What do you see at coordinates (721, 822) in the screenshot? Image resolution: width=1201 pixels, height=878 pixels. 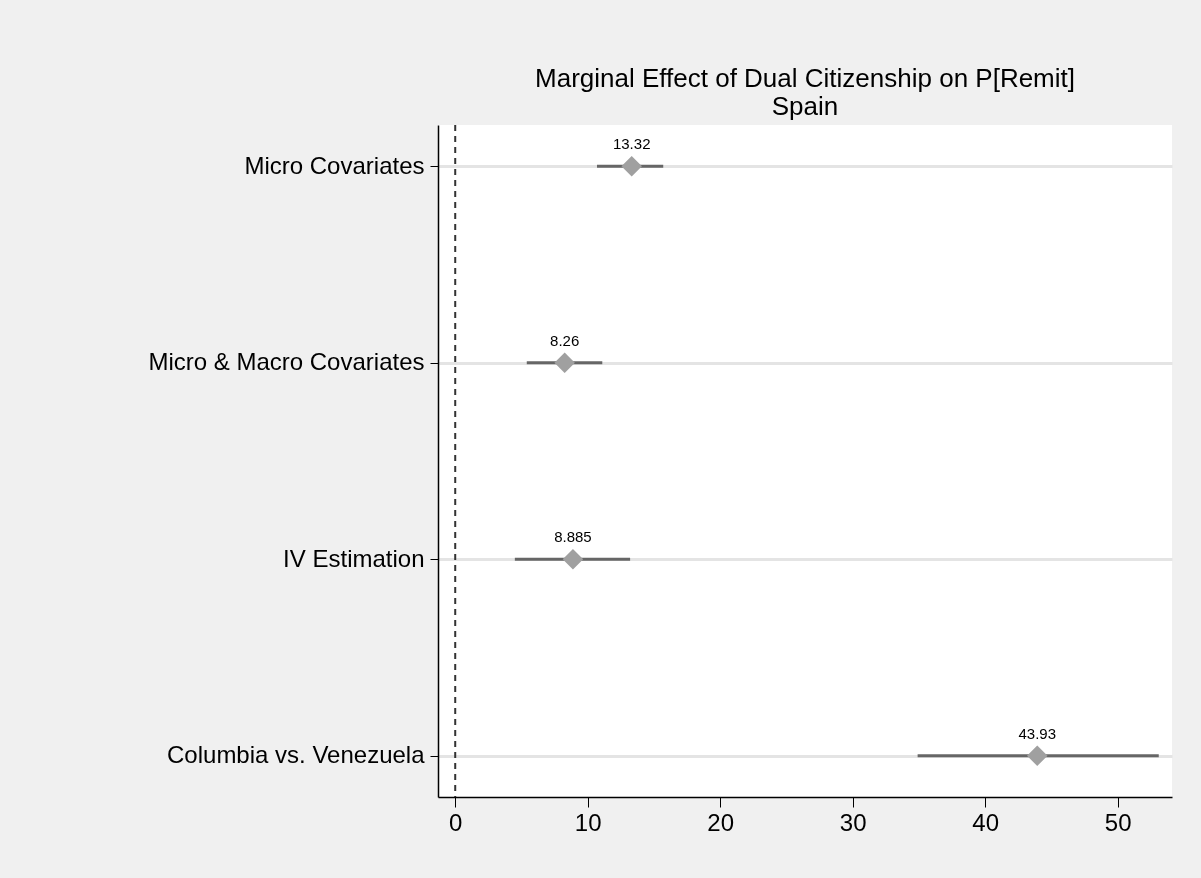 I see `x-tick-label: 20` at bounding box center [721, 822].